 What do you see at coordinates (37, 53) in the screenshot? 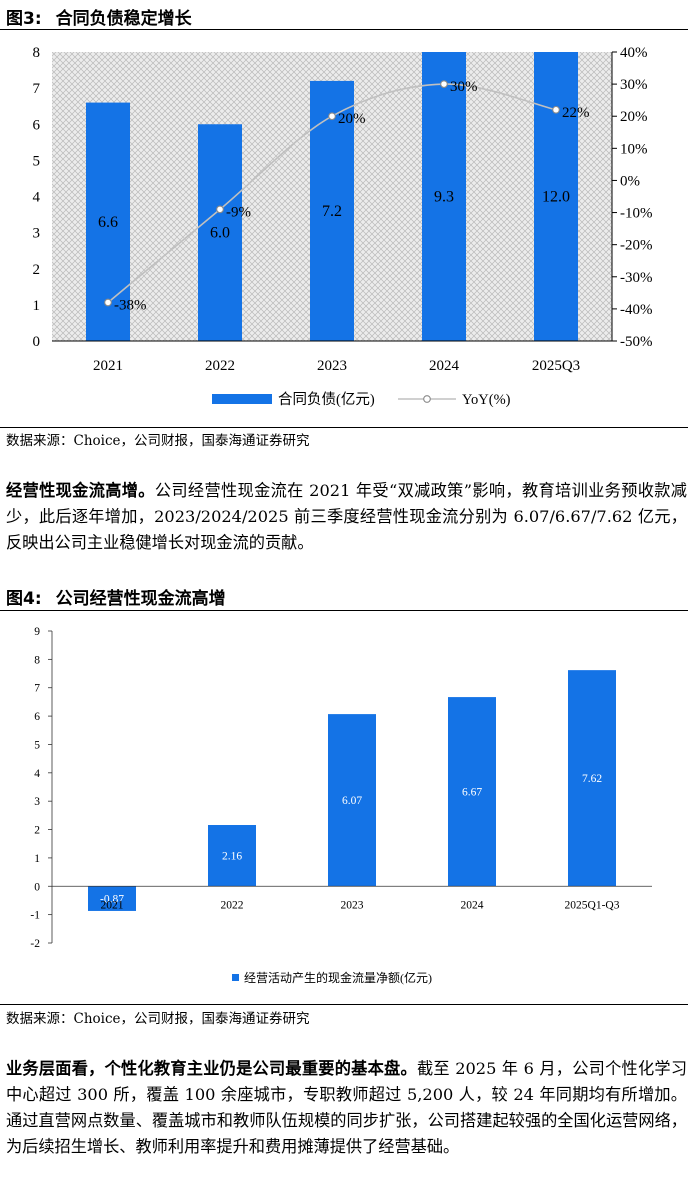
I see `figure3-y-tick: 8` at bounding box center [37, 53].